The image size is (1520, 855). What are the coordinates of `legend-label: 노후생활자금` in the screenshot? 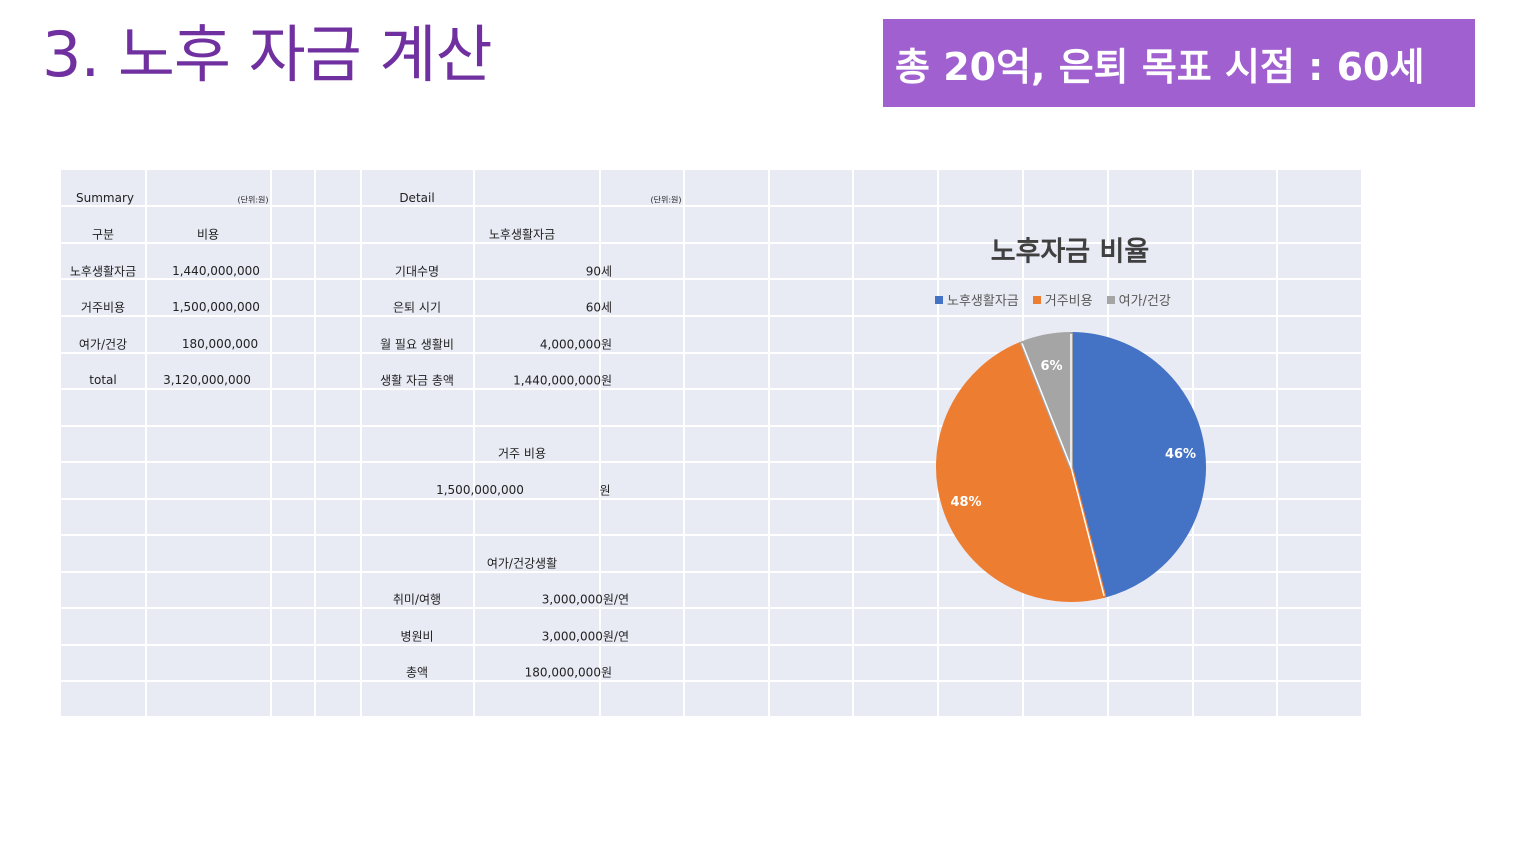 It's located at (983, 301).